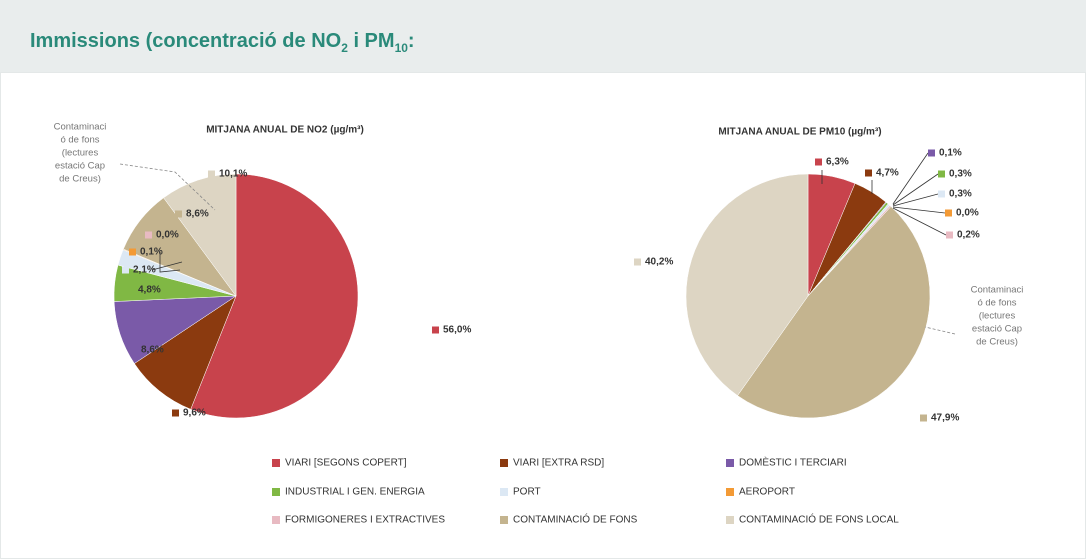 The width and height of the screenshot is (1086, 559). What do you see at coordinates (401, 48) in the screenshot?
I see `title-sub: 10` at bounding box center [401, 48].